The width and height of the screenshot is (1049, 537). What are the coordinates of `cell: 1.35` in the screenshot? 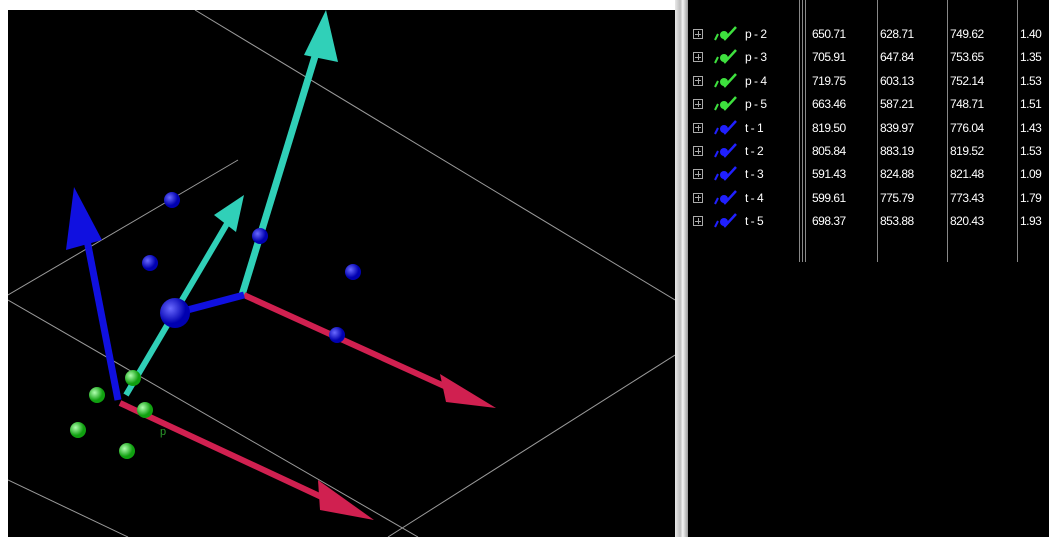 It's located at (1031, 57).